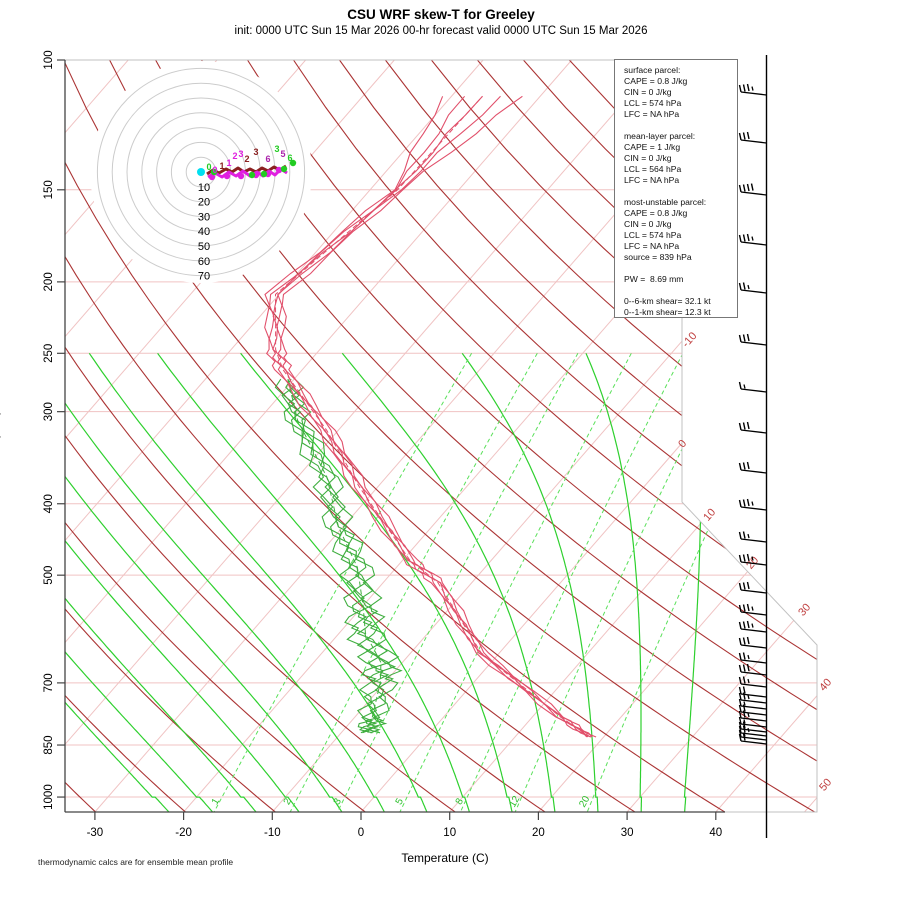 This screenshot has width=900, height=900. What do you see at coordinates (204, 262) in the screenshot?
I see `hodograph-ring-label: 60` at bounding box center [204, 262].